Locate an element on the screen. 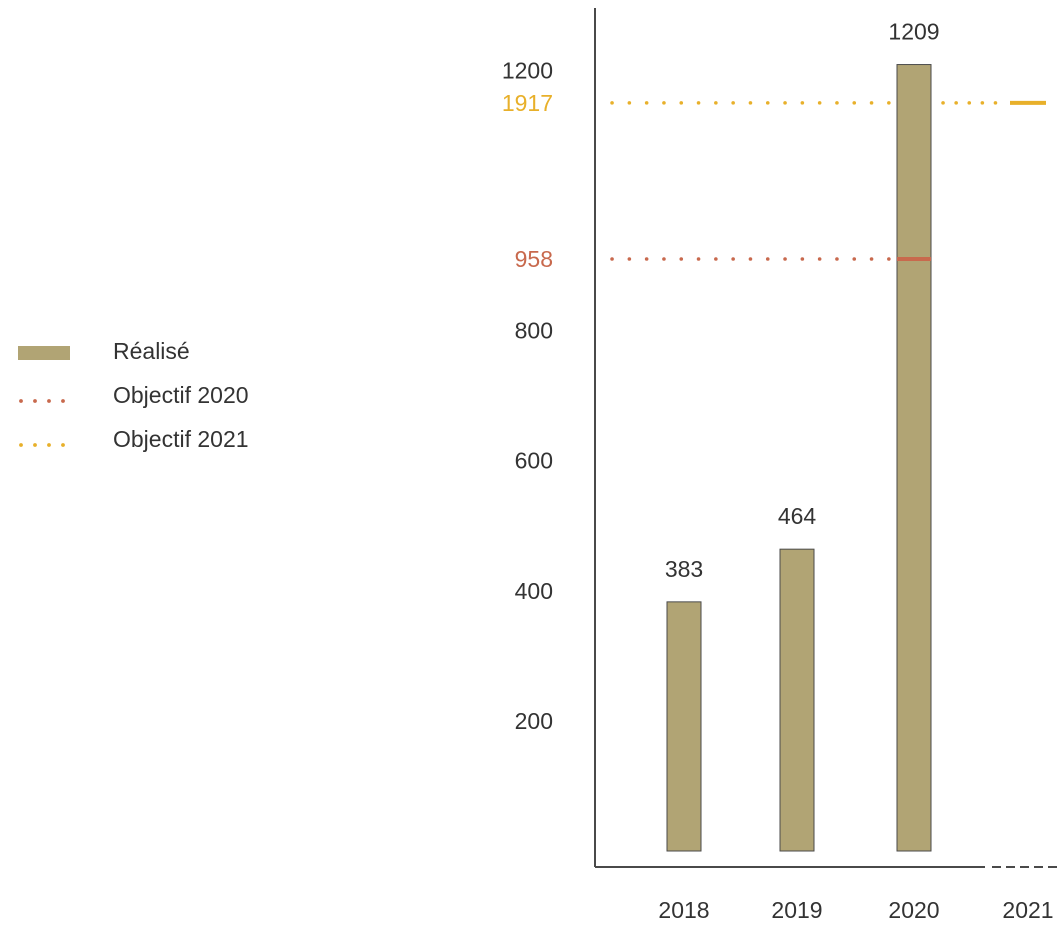  target-label-objectif-2020: 958 is located at coordinates (534, 259).